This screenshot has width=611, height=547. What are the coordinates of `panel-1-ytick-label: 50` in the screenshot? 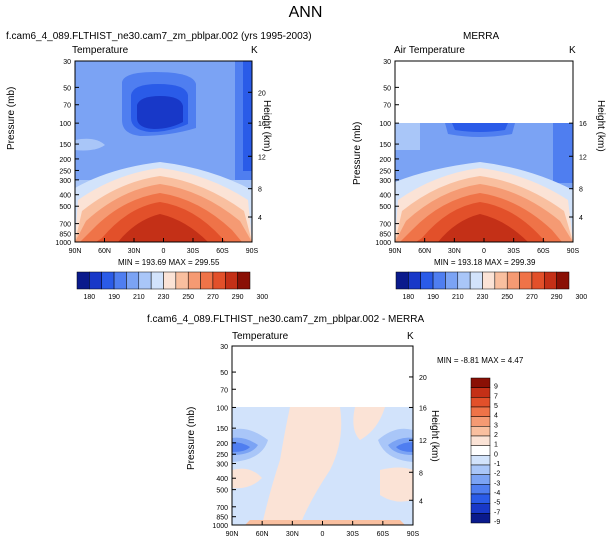 It's located at (67, 88).